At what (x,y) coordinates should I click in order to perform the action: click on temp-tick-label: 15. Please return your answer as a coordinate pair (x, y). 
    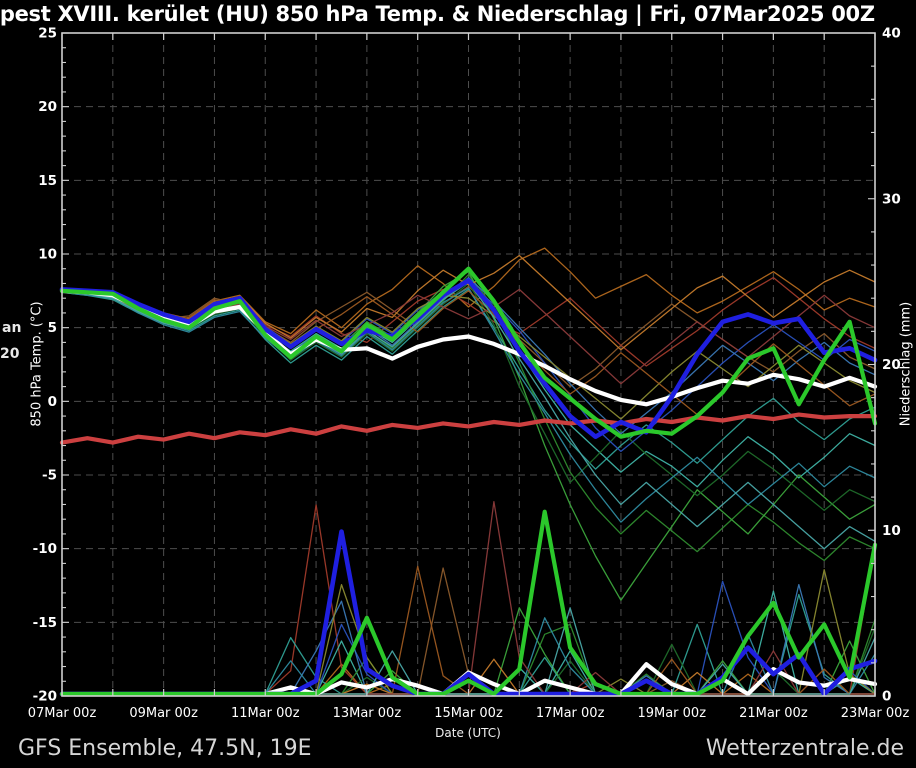
    Looking at the image, I should click on (47, 181).